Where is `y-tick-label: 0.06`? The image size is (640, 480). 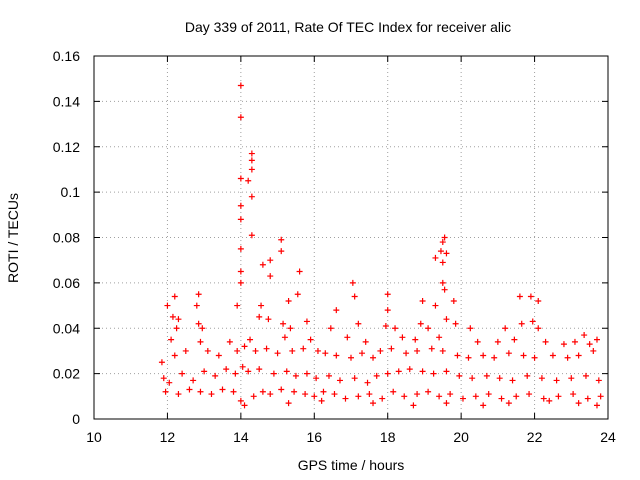
y-tick-label: 0.06 is located at coordinates (66, 283).